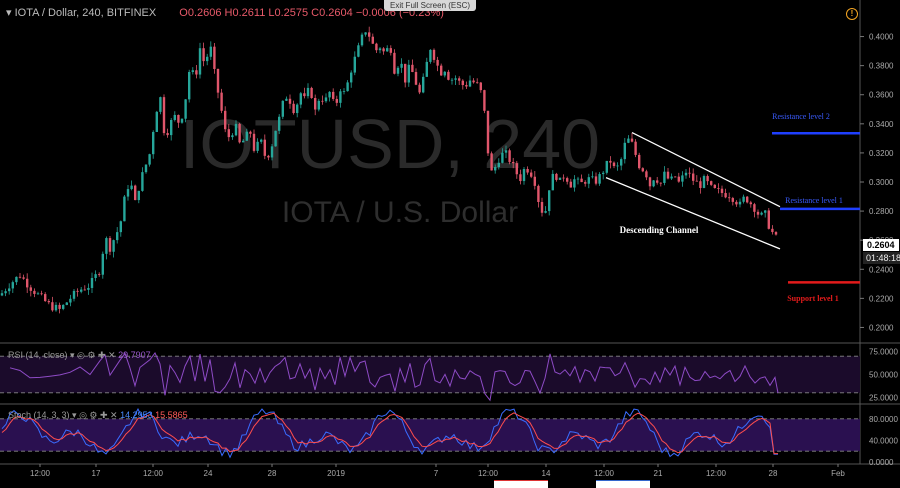 This screenshot has width=900, height=488. I want to click on descending-channel, so click(693, 190).